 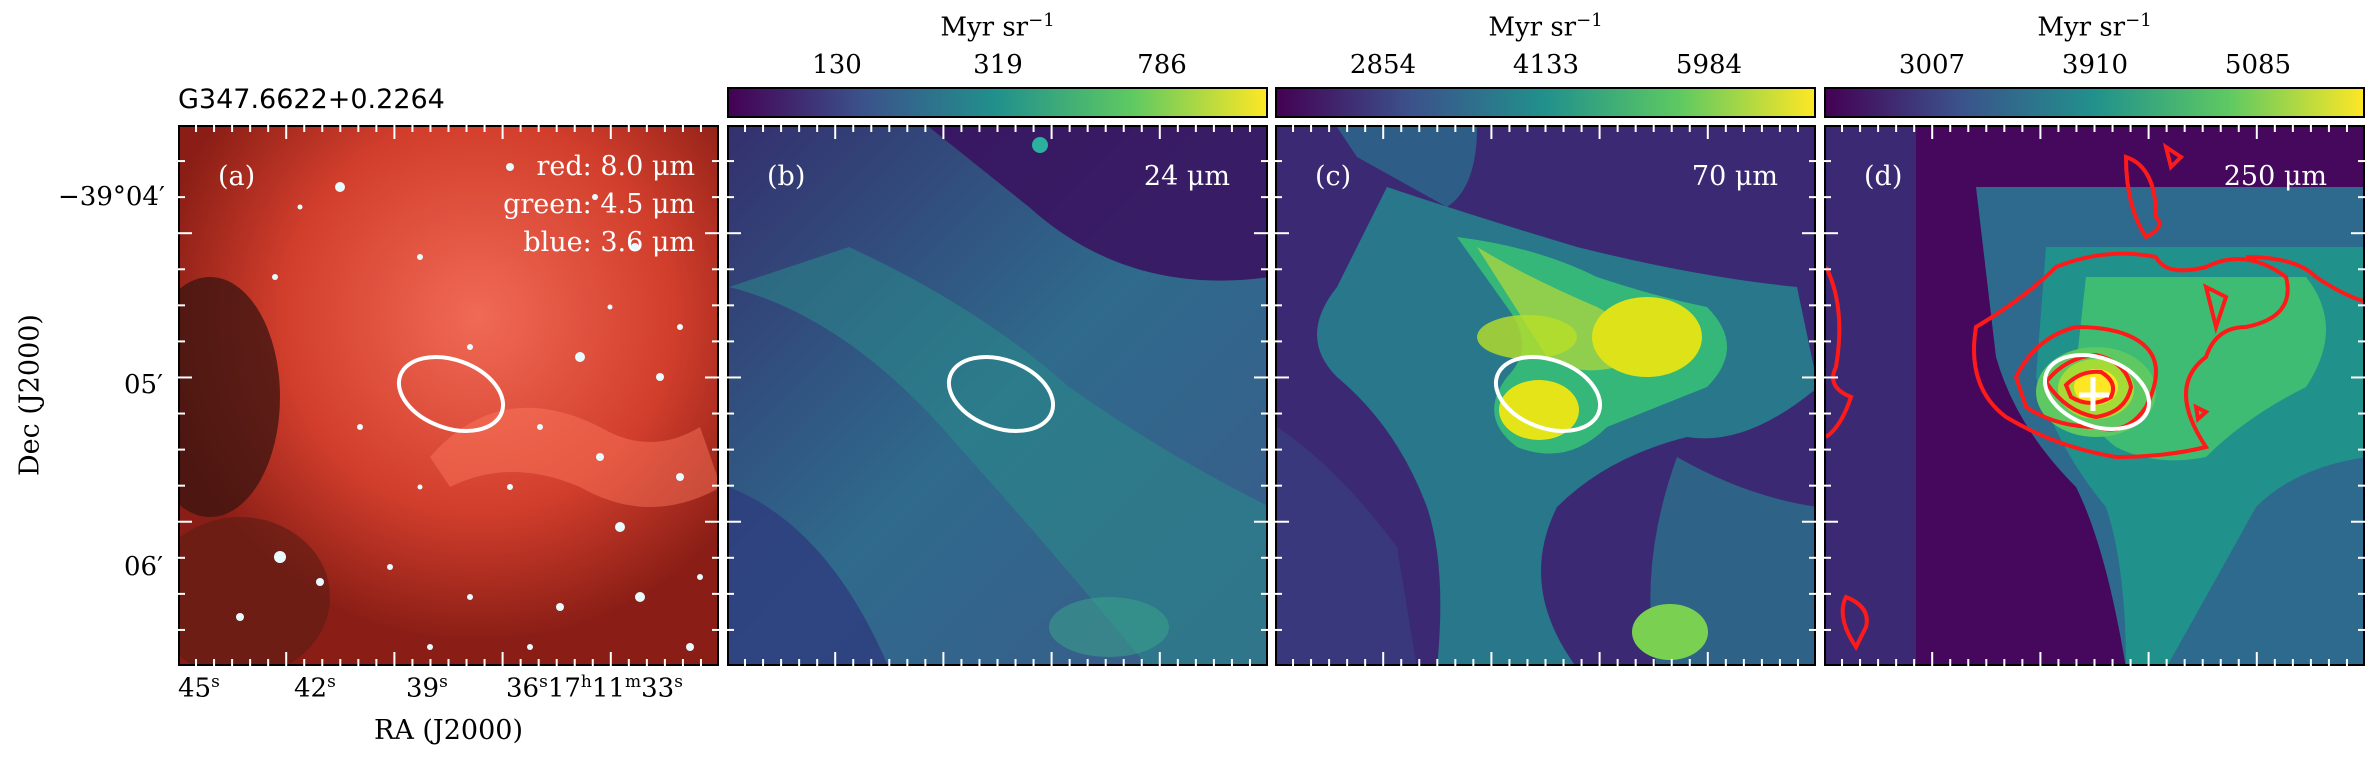 What do you see at coordinates (2275, 176) in the screenshot?
I see `panel-d-band: 250 μm` at bounding box center [2275, 176].